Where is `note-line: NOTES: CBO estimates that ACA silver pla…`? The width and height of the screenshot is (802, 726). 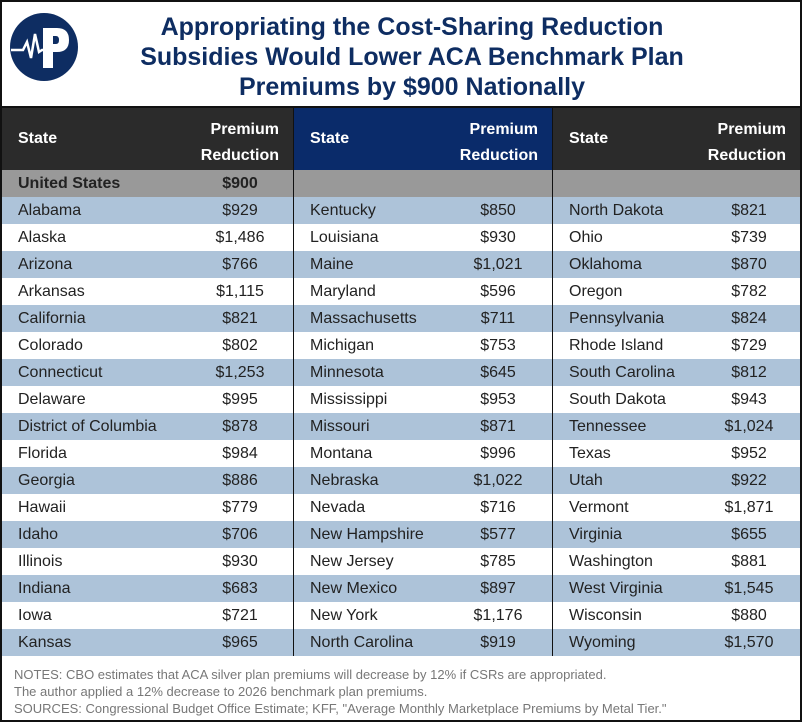 note-line: NOTES: CBO estimates that ACA silver pla… is located at coordinates (310, 674).